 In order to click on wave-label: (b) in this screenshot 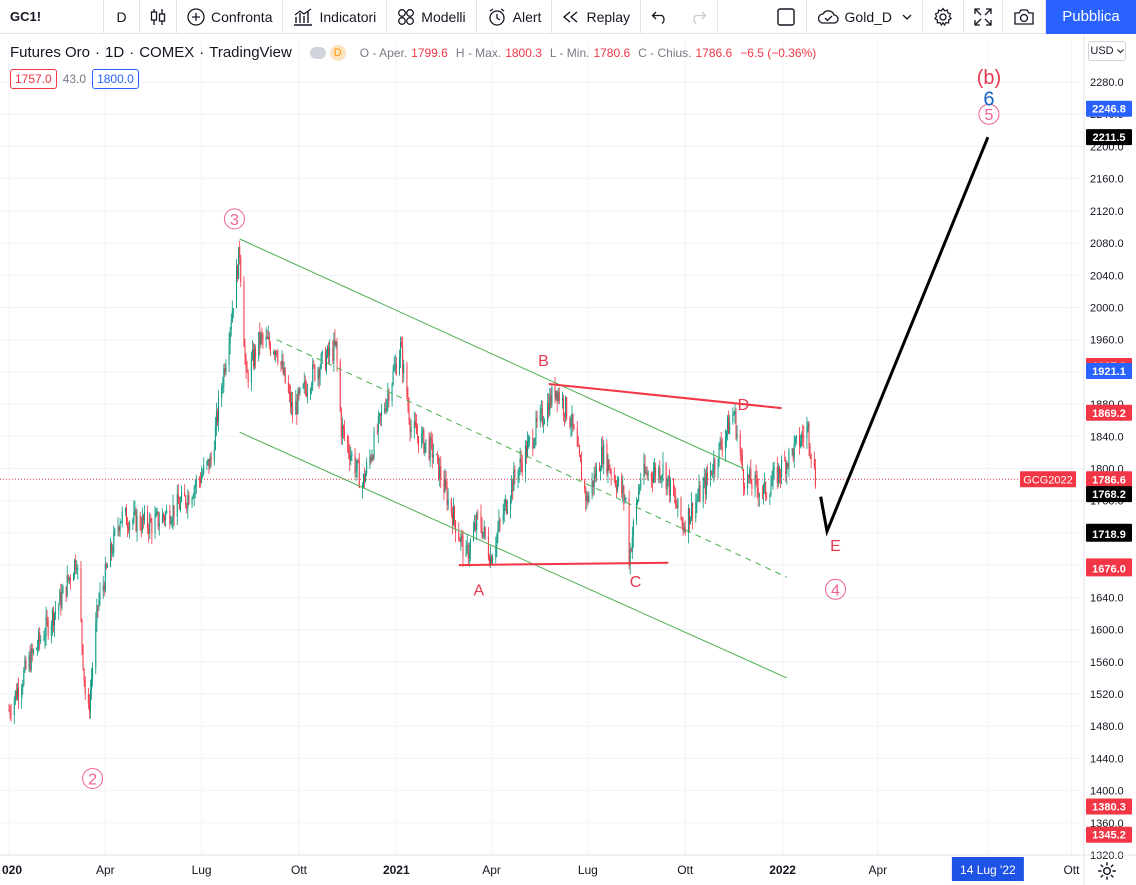, I will do `click(989, 78)`.